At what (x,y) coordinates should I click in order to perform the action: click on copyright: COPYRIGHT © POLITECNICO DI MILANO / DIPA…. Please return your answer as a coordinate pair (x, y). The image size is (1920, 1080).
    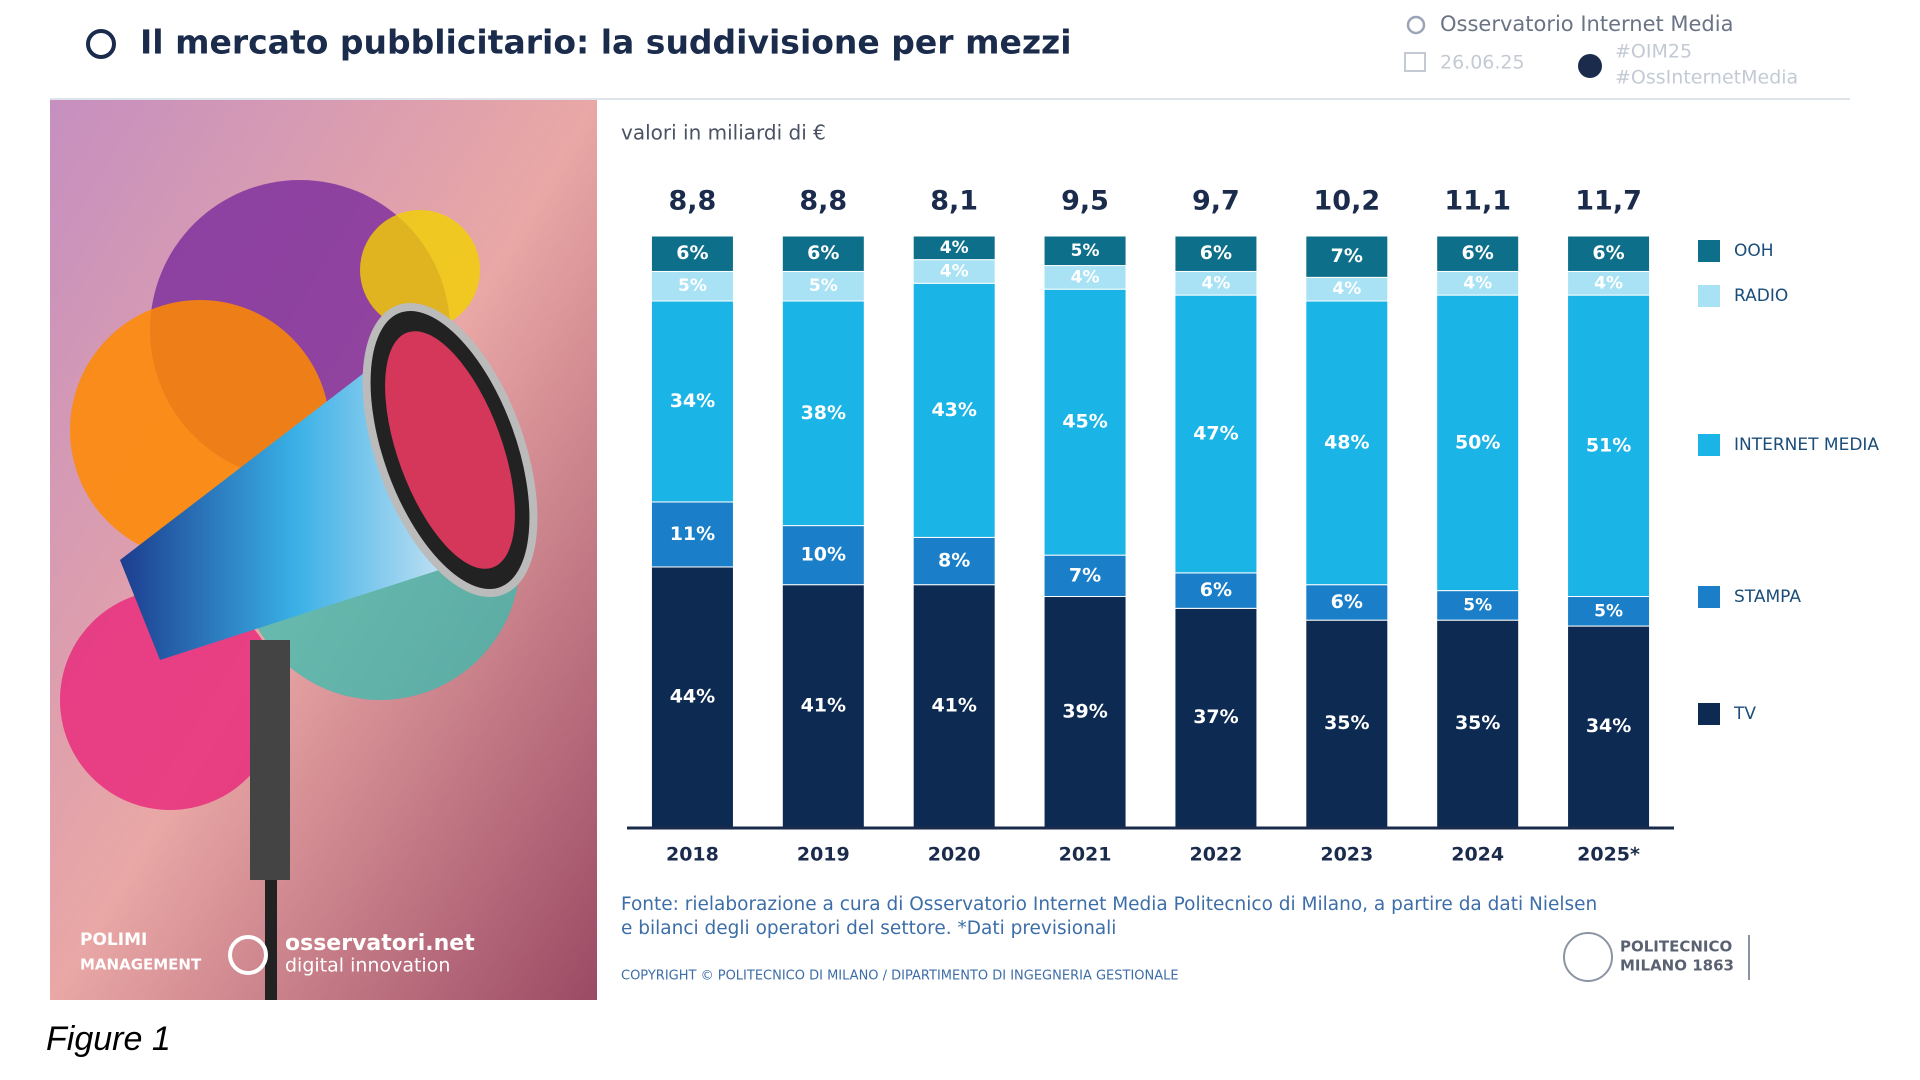
    Looking at the image, I should click on (900, 976).